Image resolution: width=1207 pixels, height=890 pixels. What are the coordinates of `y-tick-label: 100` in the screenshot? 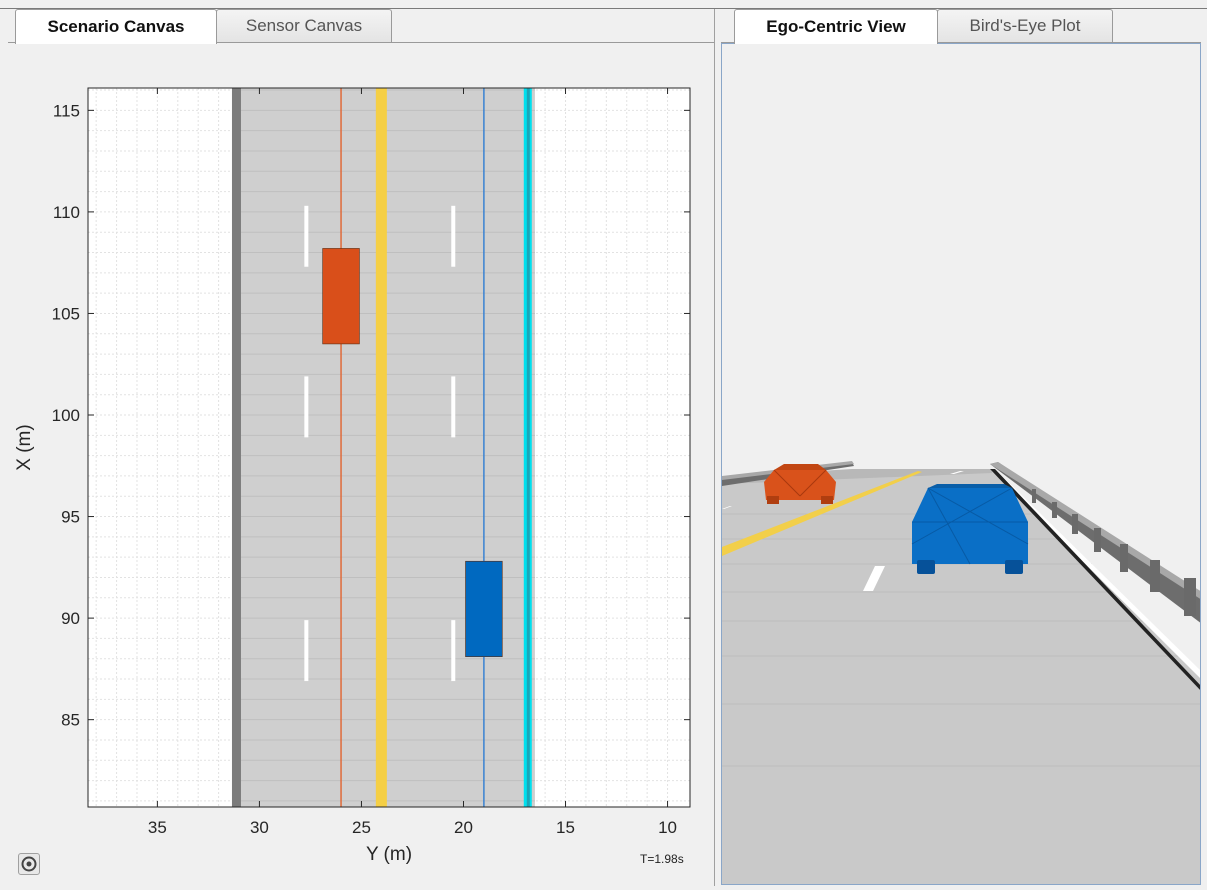 It's located at (66, 415).